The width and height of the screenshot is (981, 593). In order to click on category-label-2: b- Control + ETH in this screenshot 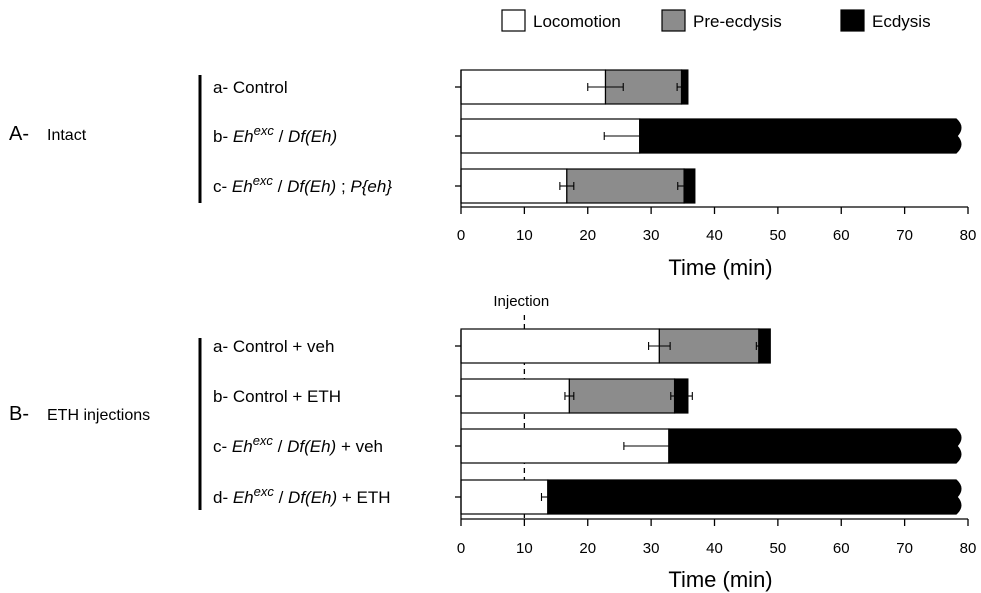, I will do `click(277, 396)`.